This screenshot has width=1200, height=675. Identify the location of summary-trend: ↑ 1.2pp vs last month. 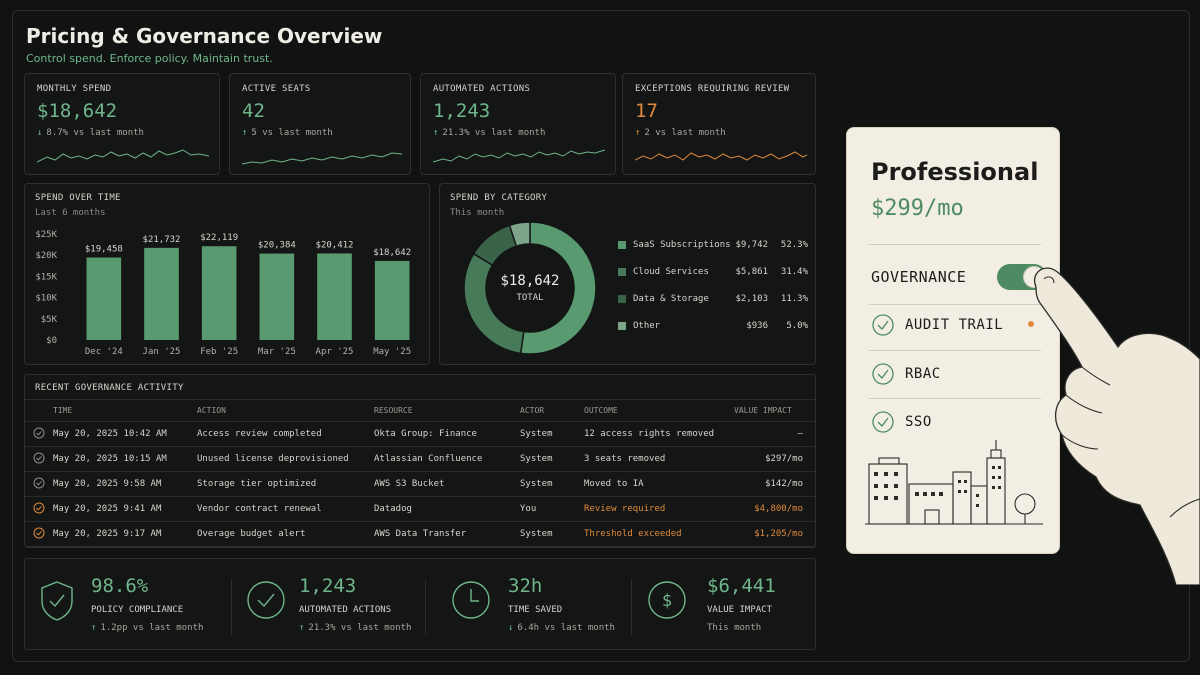
(147, 628).